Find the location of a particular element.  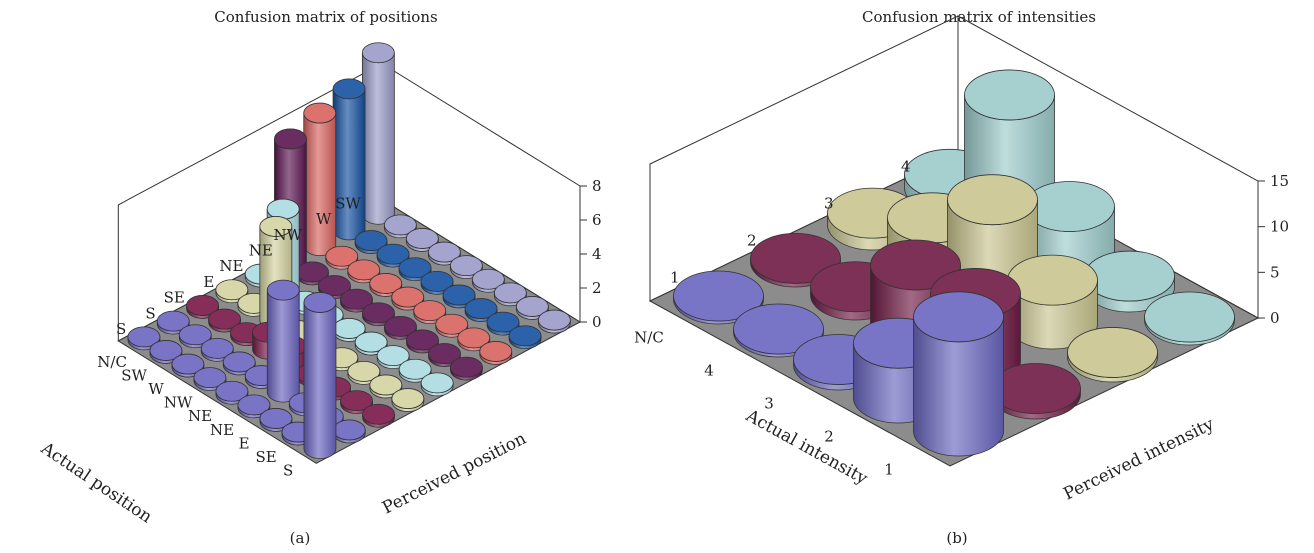

perceived-tick-label: SE is located at coordinates (265, 457).